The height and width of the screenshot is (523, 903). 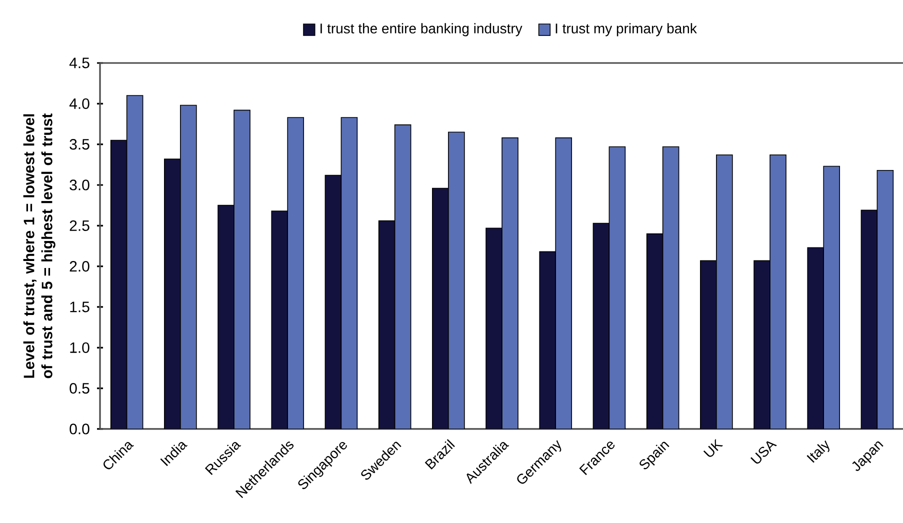 What do you see at coordinates (80, 347) in the screenshot?
I see `y-tick-label: 1.0` at bounding box center [80, 347].